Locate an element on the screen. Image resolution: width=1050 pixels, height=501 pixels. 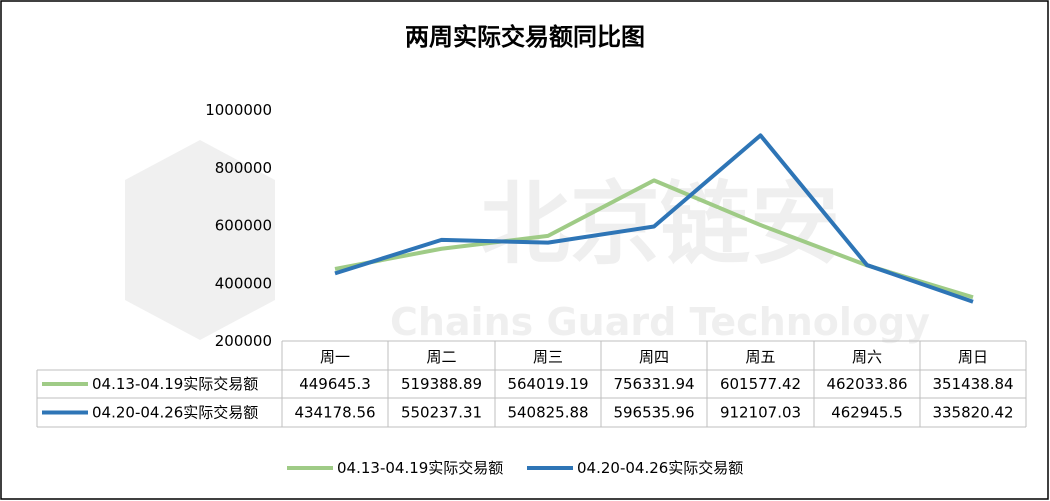
data-label: 434178.56 is located at coordinates (334, 413).